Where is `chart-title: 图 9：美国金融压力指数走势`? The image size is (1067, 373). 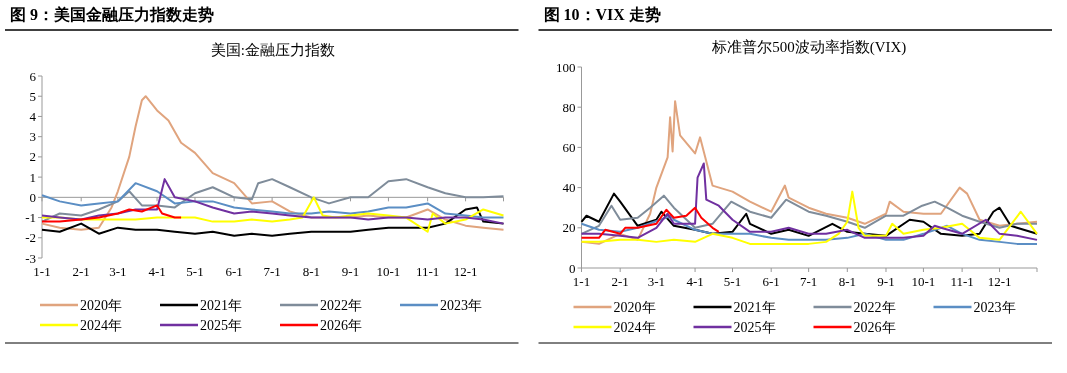
chart-title: 图 9：美国金融压力指数走势 is located at coordinates (112, 14).